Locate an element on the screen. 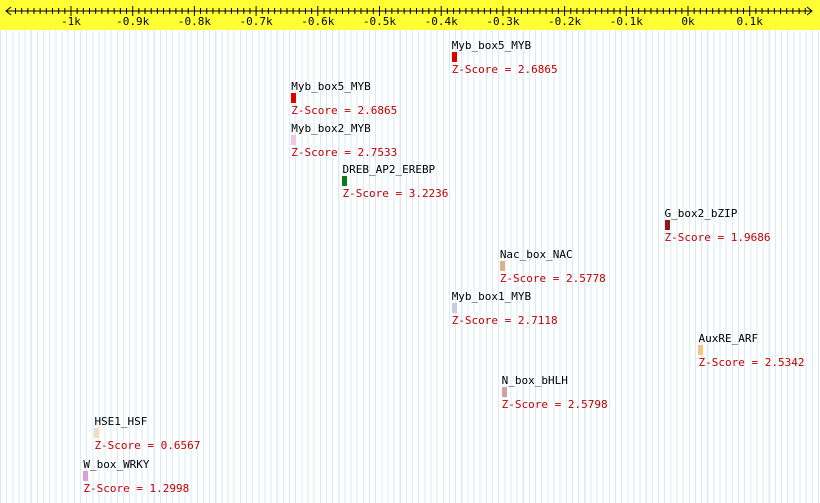 This screenshot has height=503, width=820. ruler-axis is located at coordinates (409, 11).